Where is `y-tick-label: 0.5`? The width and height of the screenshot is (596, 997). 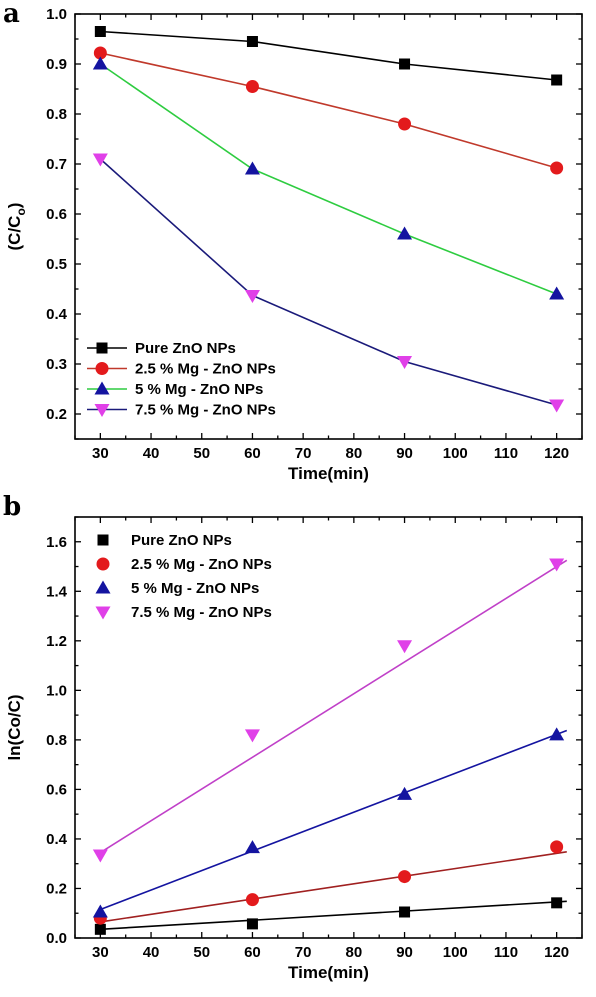 y-tick-label: 0.5 is located at coordinates (56, 264).